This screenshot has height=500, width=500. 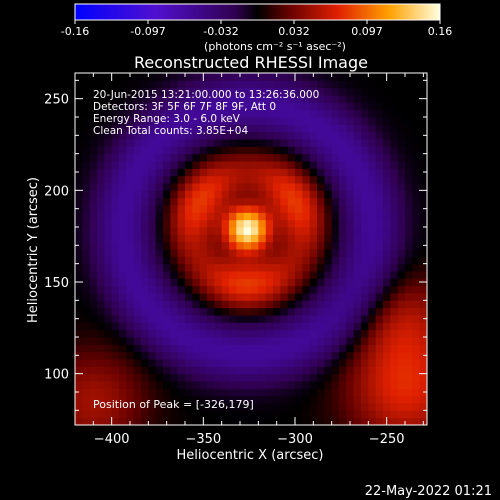 What do you see at coordinates (33, 250) in the screenshot?
I see `y-axis-label: Heliocentric Y (arcsec)` at bounding box center [33, 250].